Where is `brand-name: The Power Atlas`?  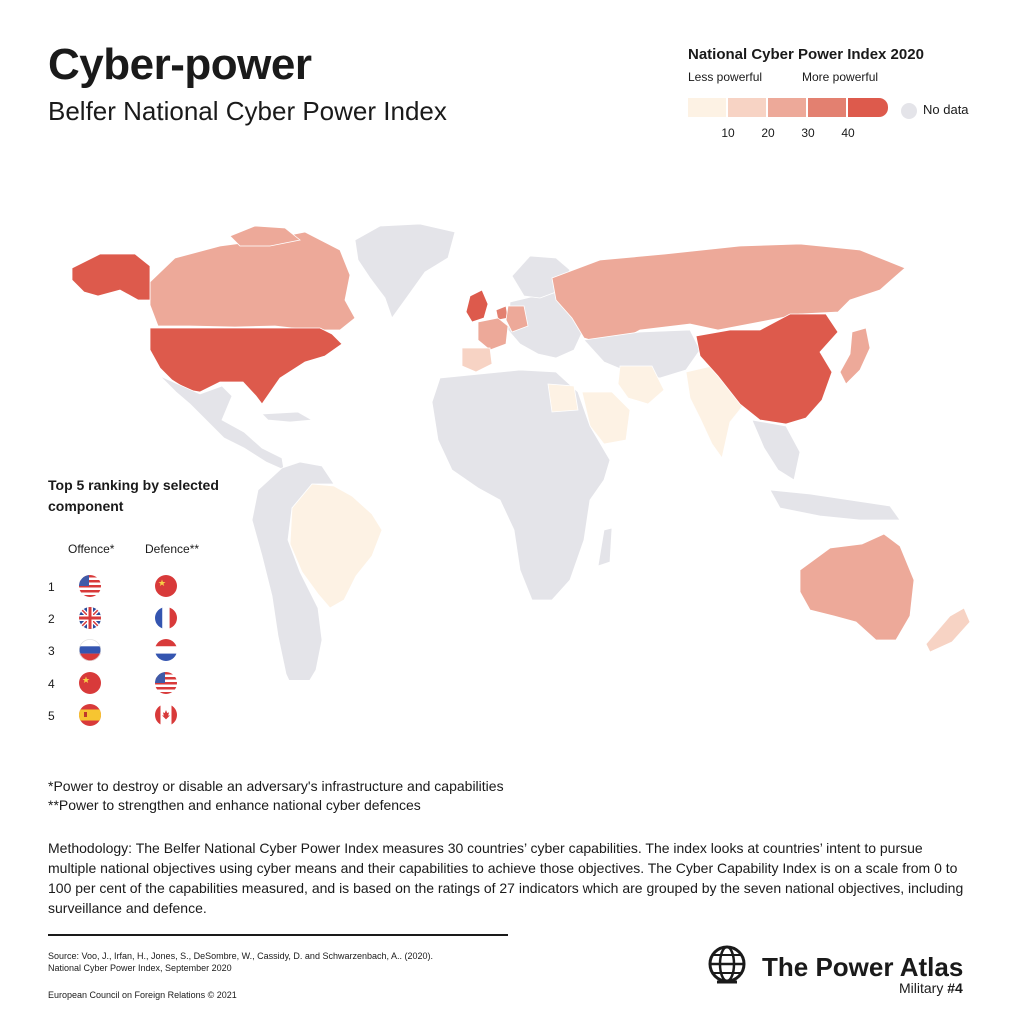
brand-name: The Power Atlas is located at coordinates (863, 967).